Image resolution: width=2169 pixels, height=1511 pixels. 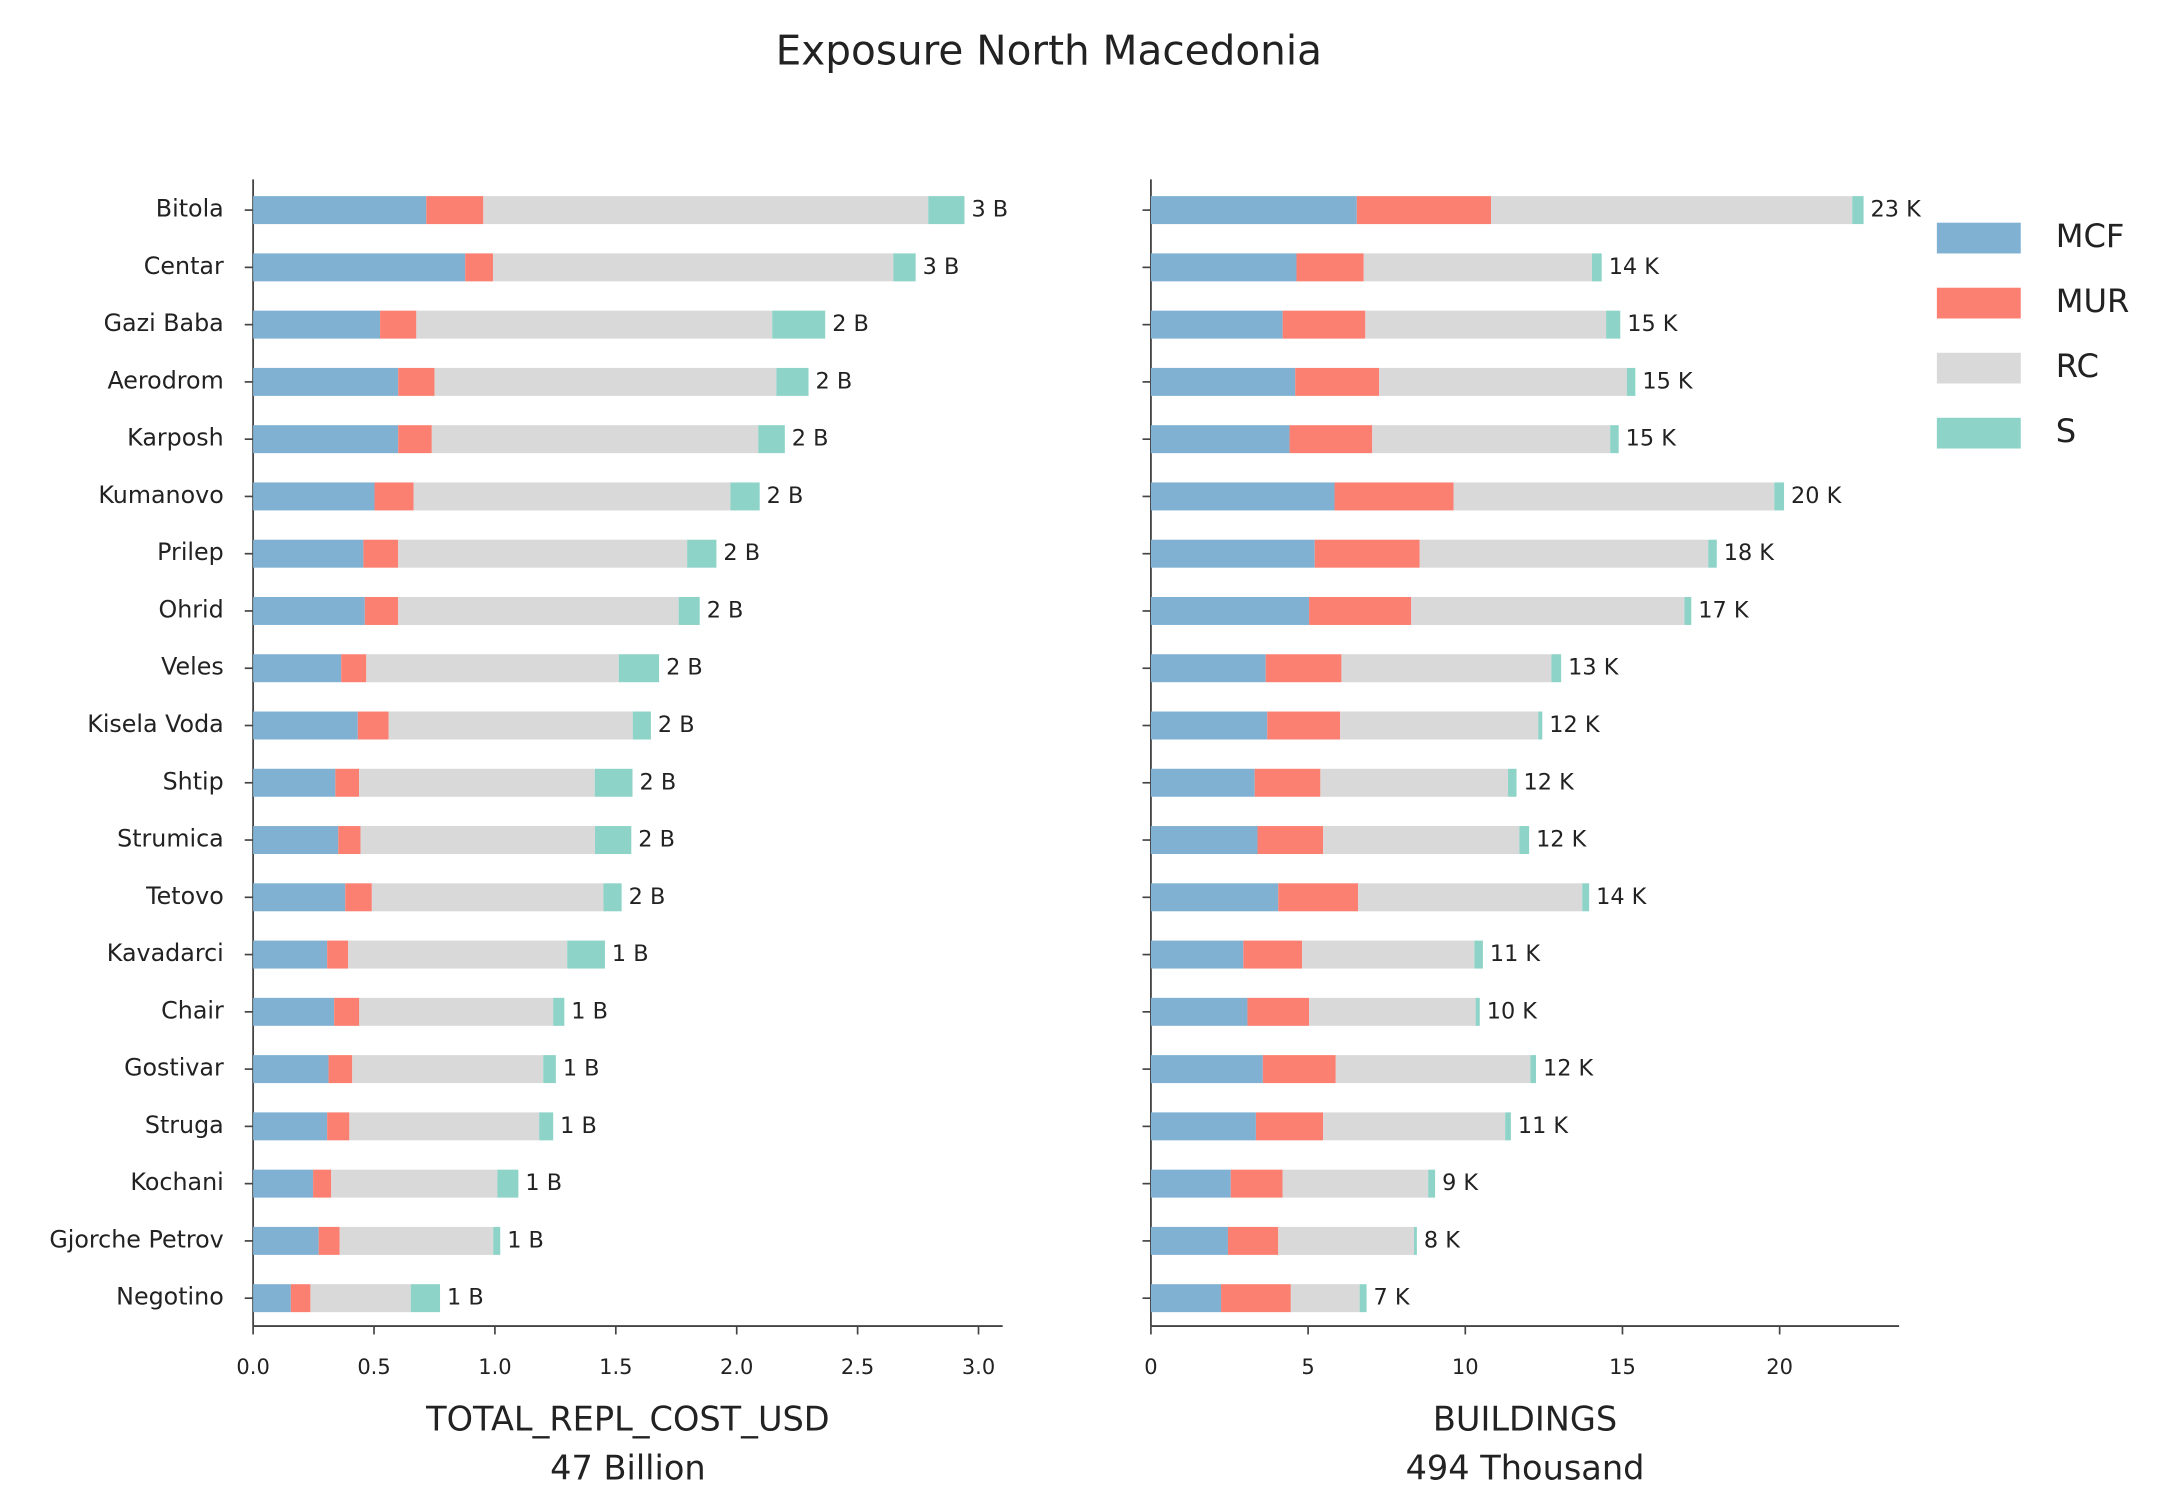 What do you see at coordinates (1307, 1367) in the screenshot?
I see `x-tick-label: 5` at bounding box center [1307, 1367].